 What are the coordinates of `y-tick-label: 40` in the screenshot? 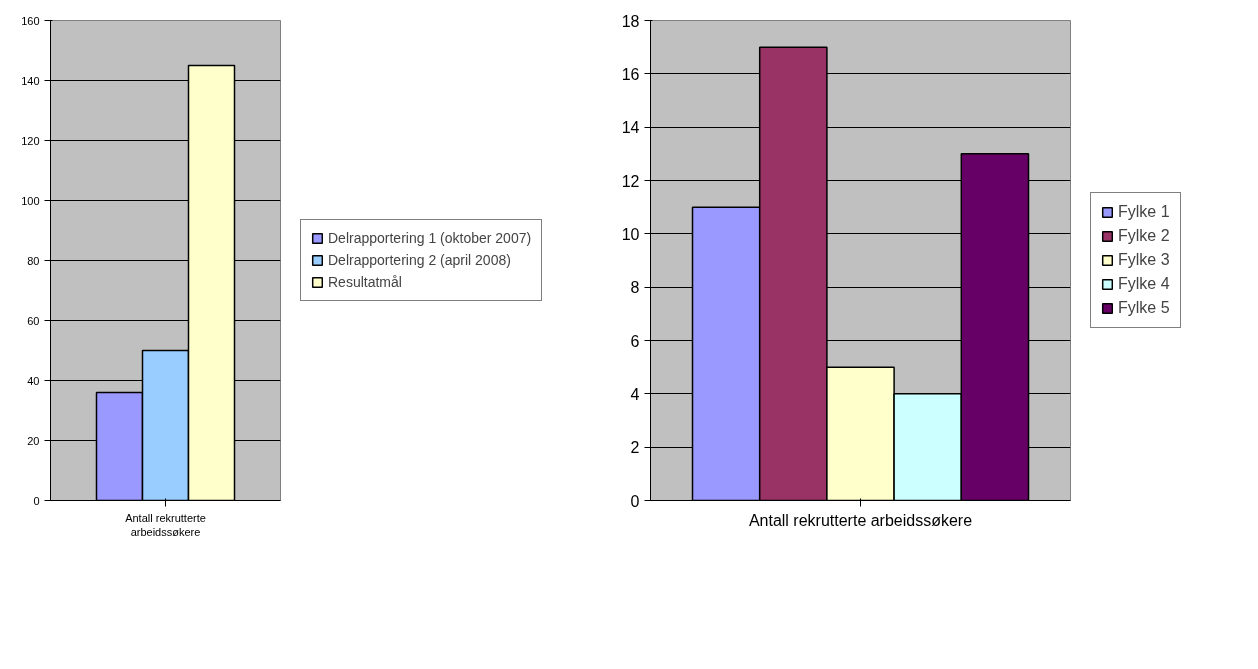 It's located at (33, 380).